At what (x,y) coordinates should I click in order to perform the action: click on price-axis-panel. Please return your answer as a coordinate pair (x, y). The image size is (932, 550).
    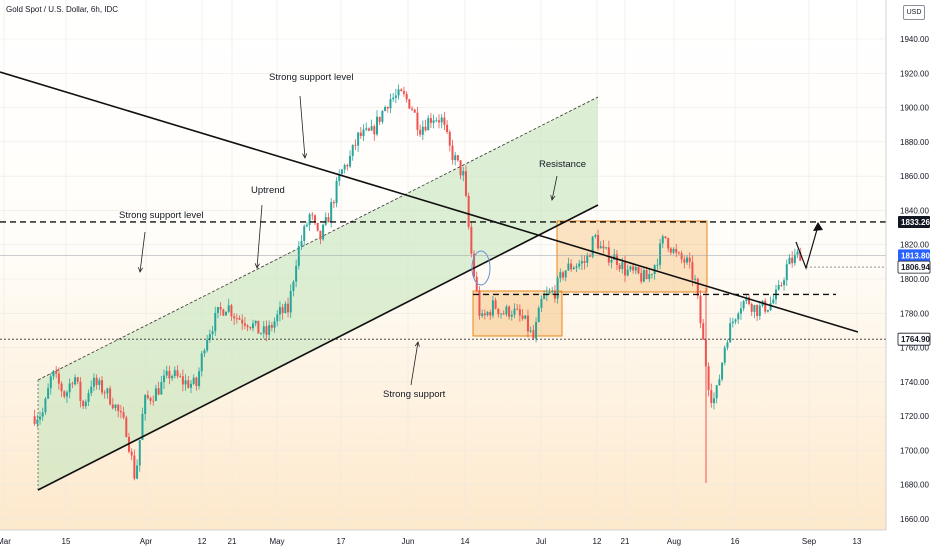
    Looking at the image, I should click on (909, 275).